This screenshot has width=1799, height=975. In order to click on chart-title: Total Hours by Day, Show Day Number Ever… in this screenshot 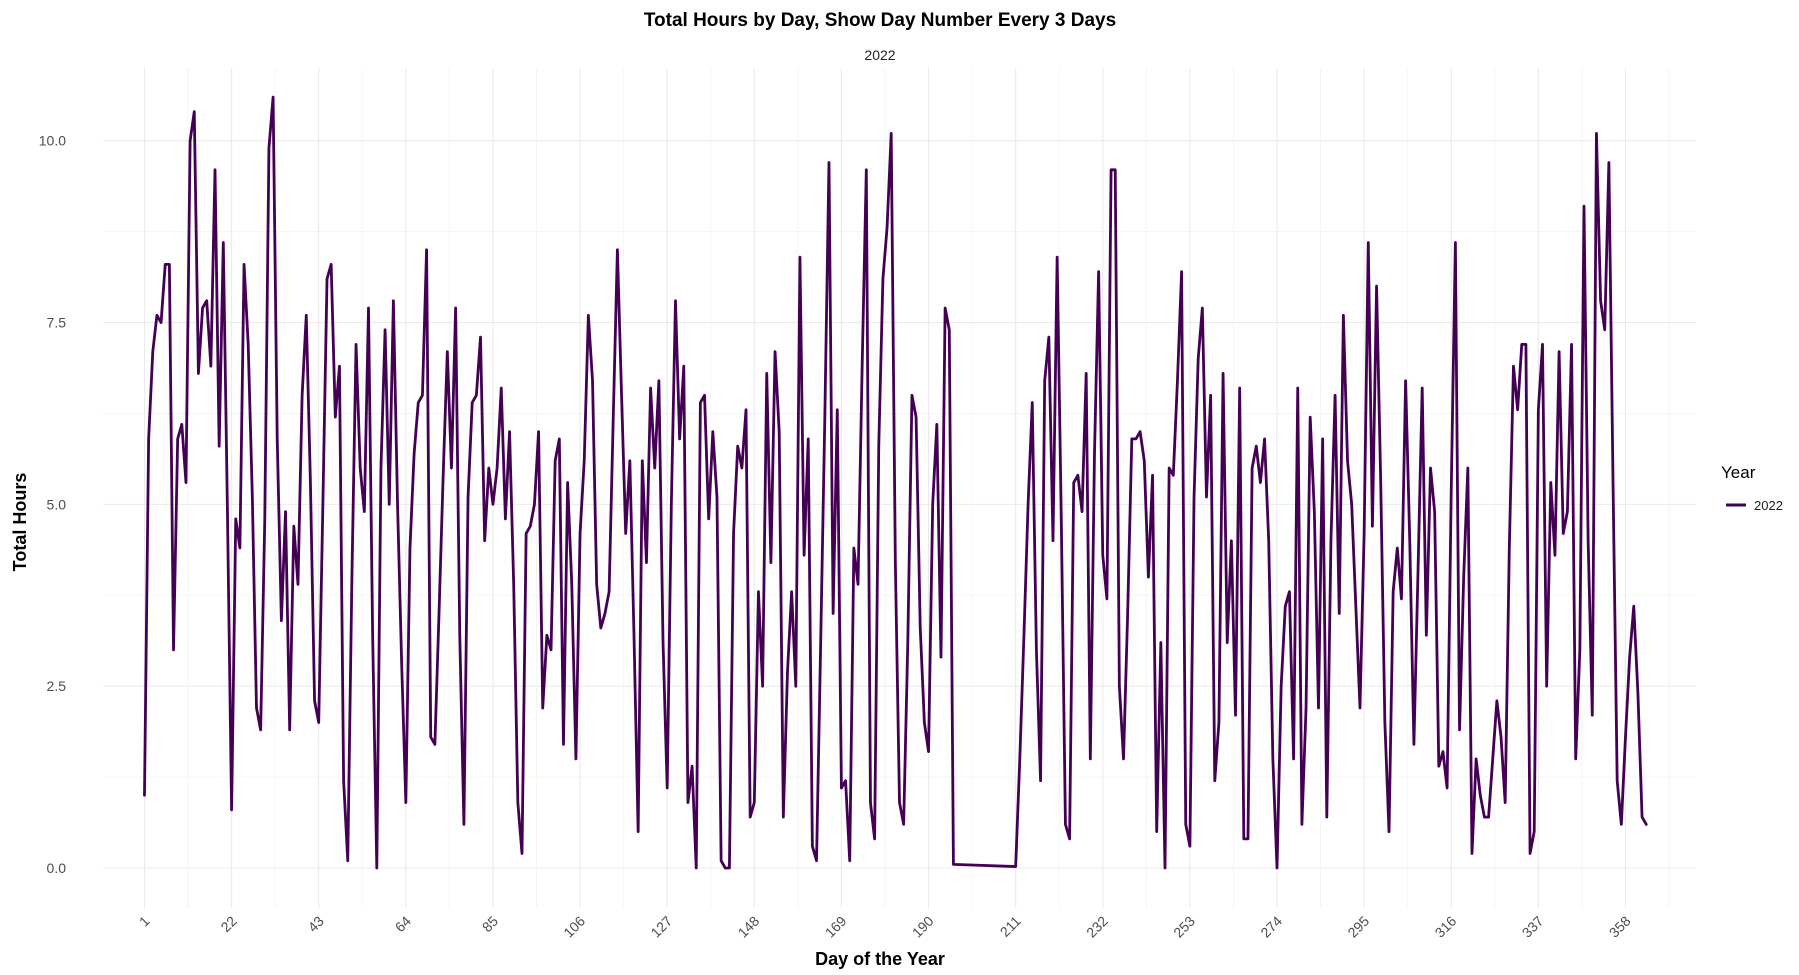, I will do `click(880, 20)`.